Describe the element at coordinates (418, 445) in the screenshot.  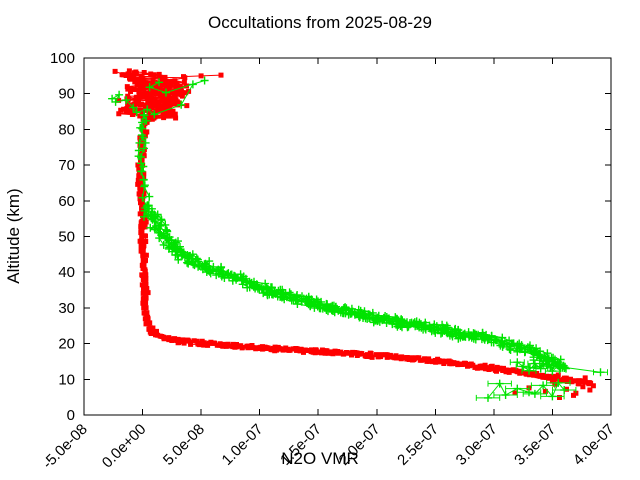
I see `x-tick-label: 2.5e-07` at that location.